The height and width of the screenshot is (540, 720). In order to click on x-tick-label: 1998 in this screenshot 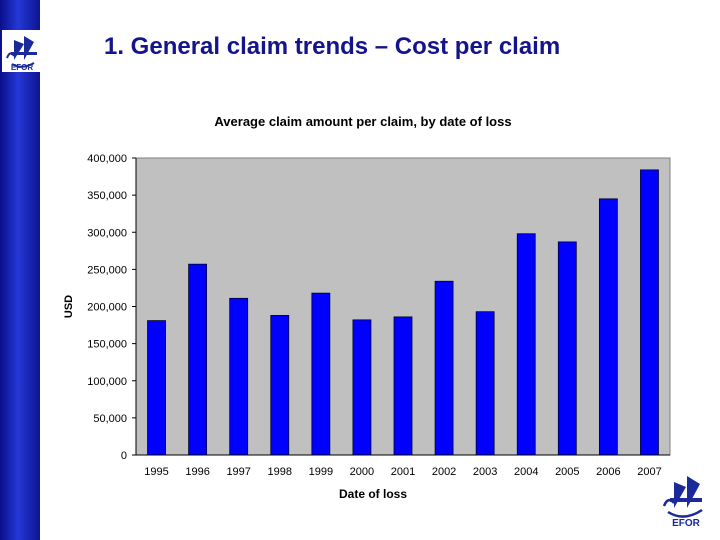, I will do `click(280, 472)`.